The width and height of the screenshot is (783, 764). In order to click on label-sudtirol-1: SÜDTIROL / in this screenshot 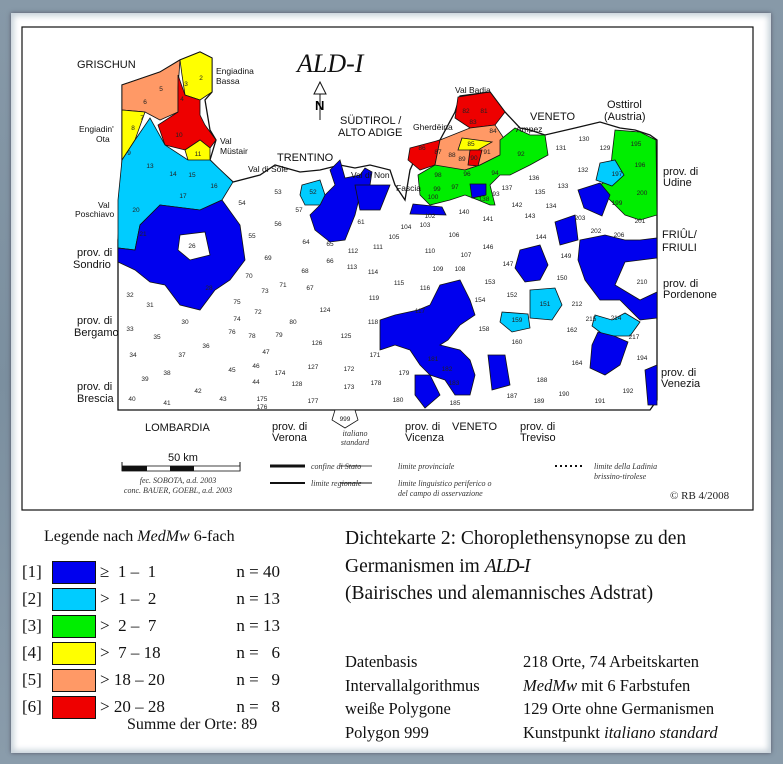, I will do `click(371, 121)`.